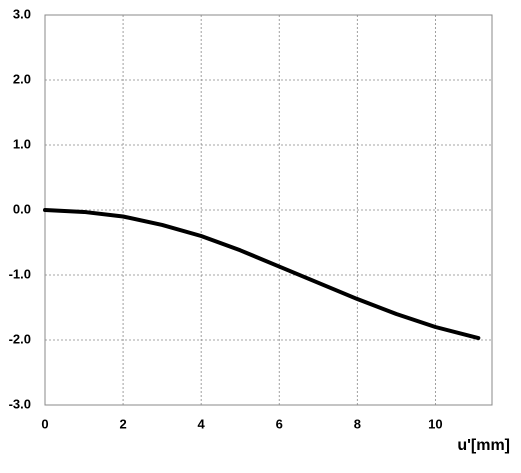 Image resolution: width=521 pixels, height=473 pixels. What do you see at coordinates (202, 423) in the screenshot?
I see `x-tick-label: 4` at bounding box center [202, 423].